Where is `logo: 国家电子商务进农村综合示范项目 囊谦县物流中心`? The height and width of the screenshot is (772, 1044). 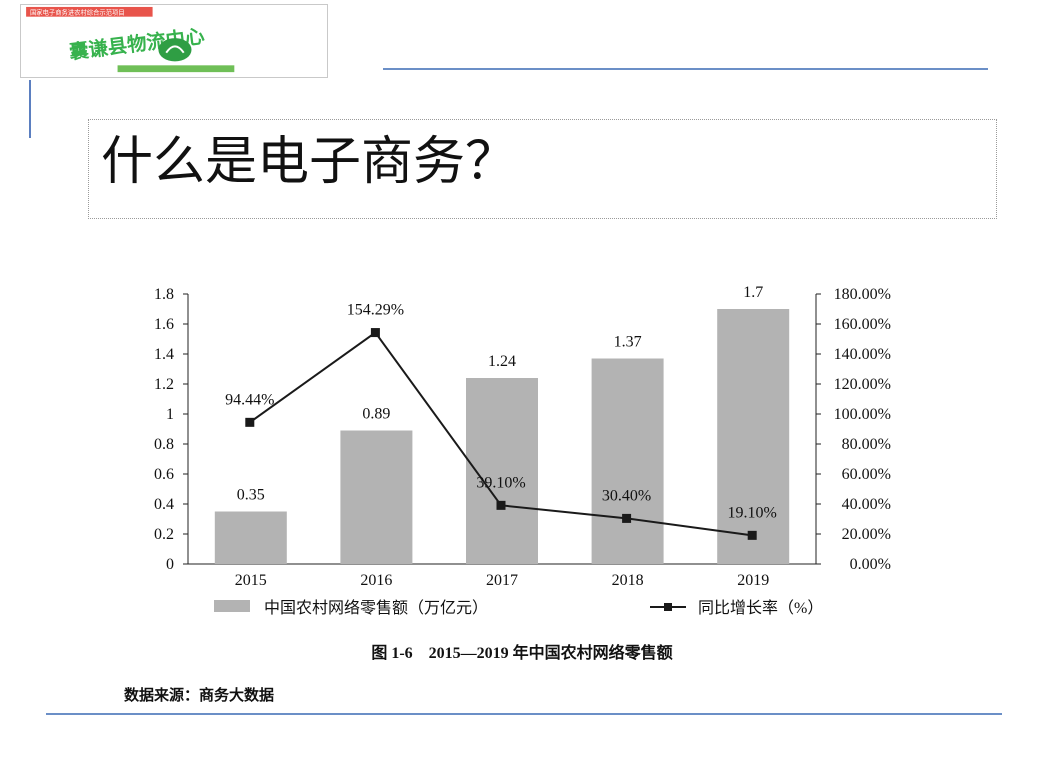 logo: 国家电子商务进农村综合示范项目 囊谦县物流中心 is located at coordinates (174, 41).